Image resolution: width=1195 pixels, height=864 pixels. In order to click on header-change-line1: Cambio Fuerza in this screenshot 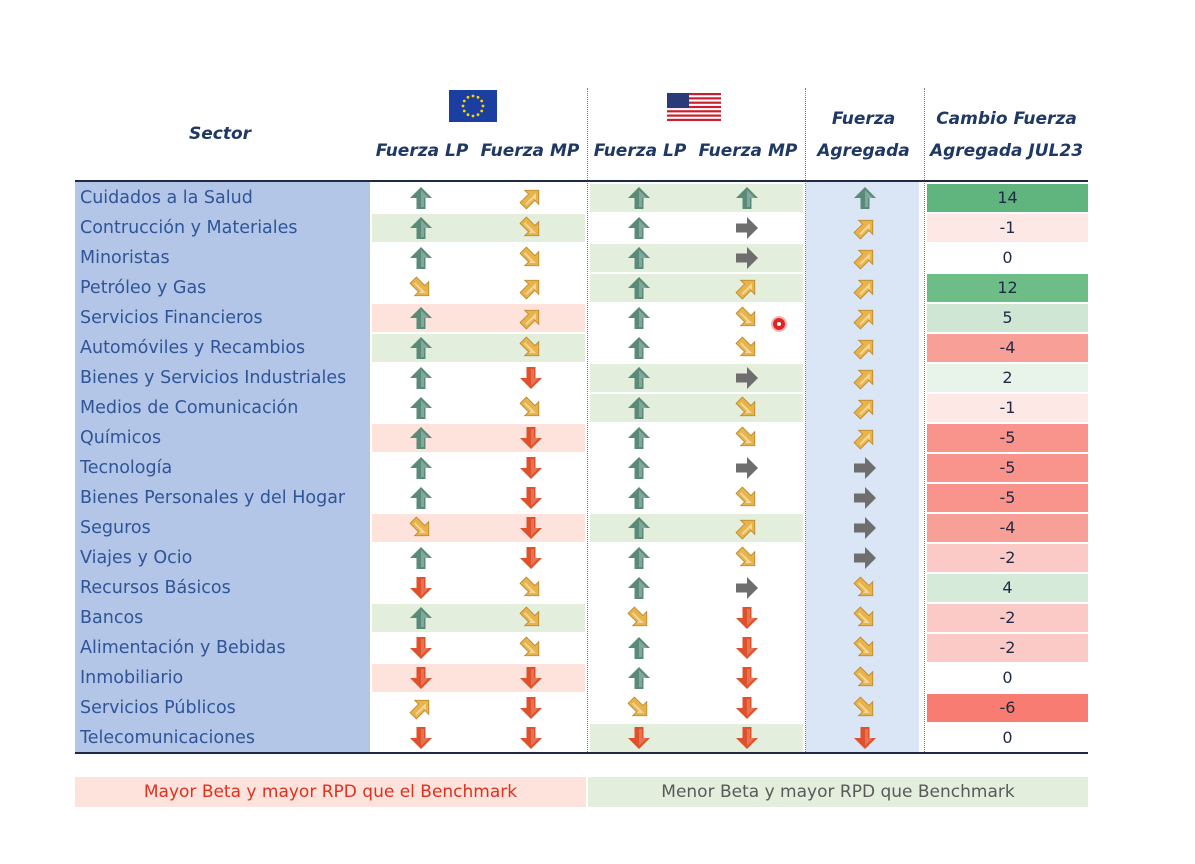, I will do `click(1006, 119)`.